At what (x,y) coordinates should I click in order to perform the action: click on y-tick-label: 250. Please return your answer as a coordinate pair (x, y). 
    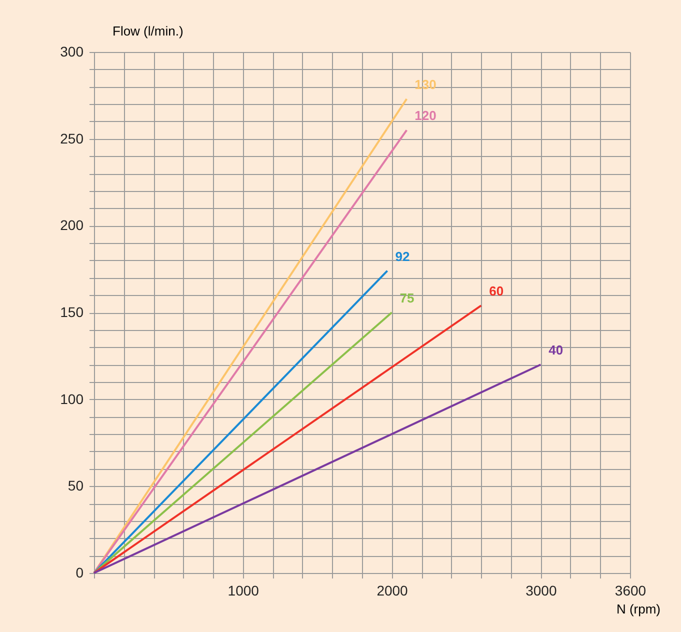
    Looking at the image, I should click on (72, 138).